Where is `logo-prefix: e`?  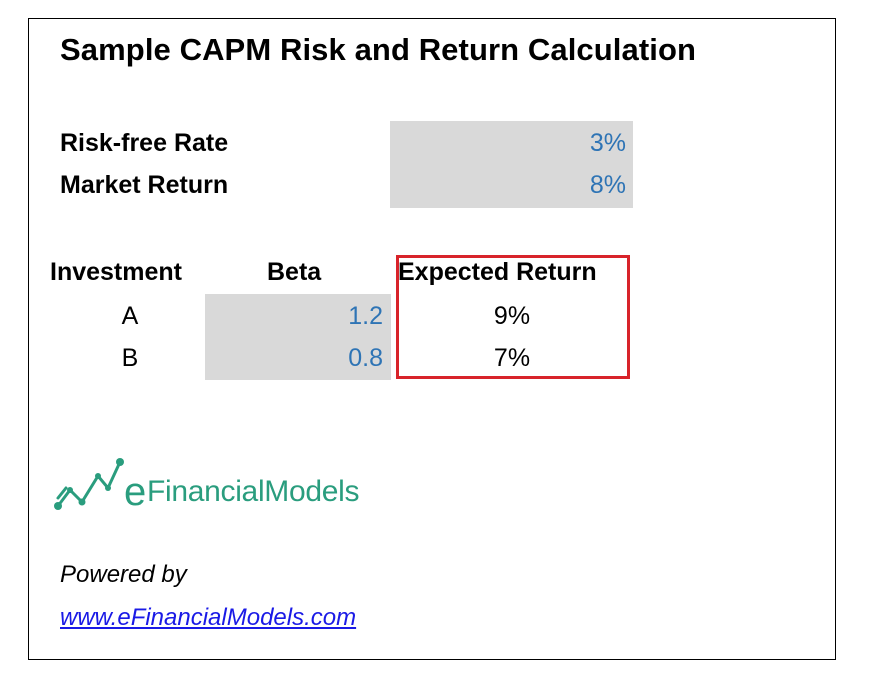 logo-prefix: e is located at coordinates (135, 492).